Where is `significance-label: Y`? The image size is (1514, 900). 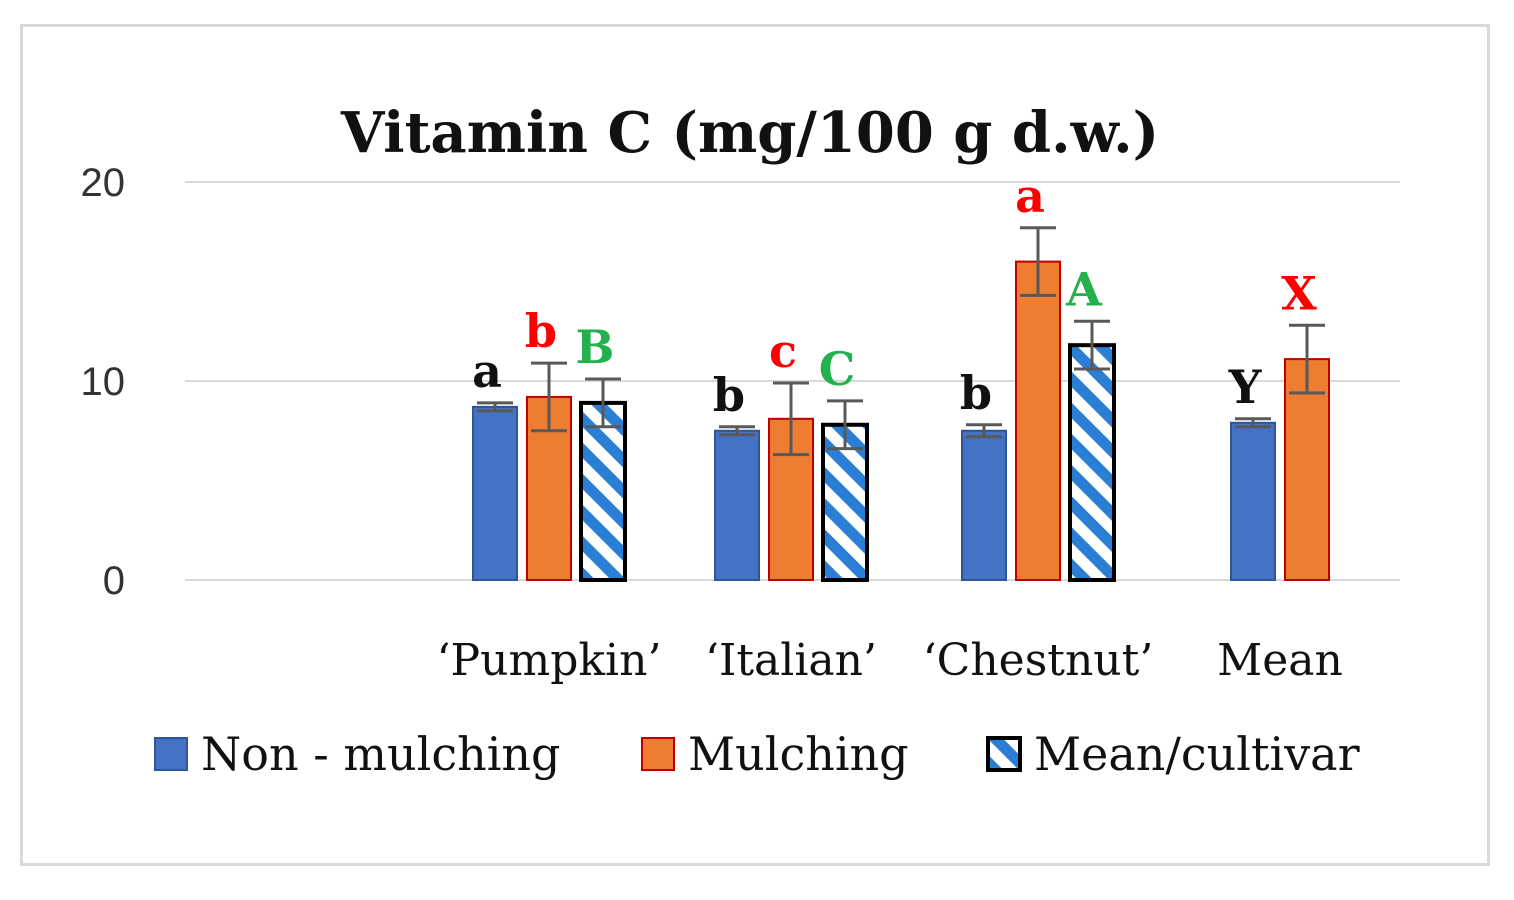
significance-label: Y is located at coordinates (1245, 387).